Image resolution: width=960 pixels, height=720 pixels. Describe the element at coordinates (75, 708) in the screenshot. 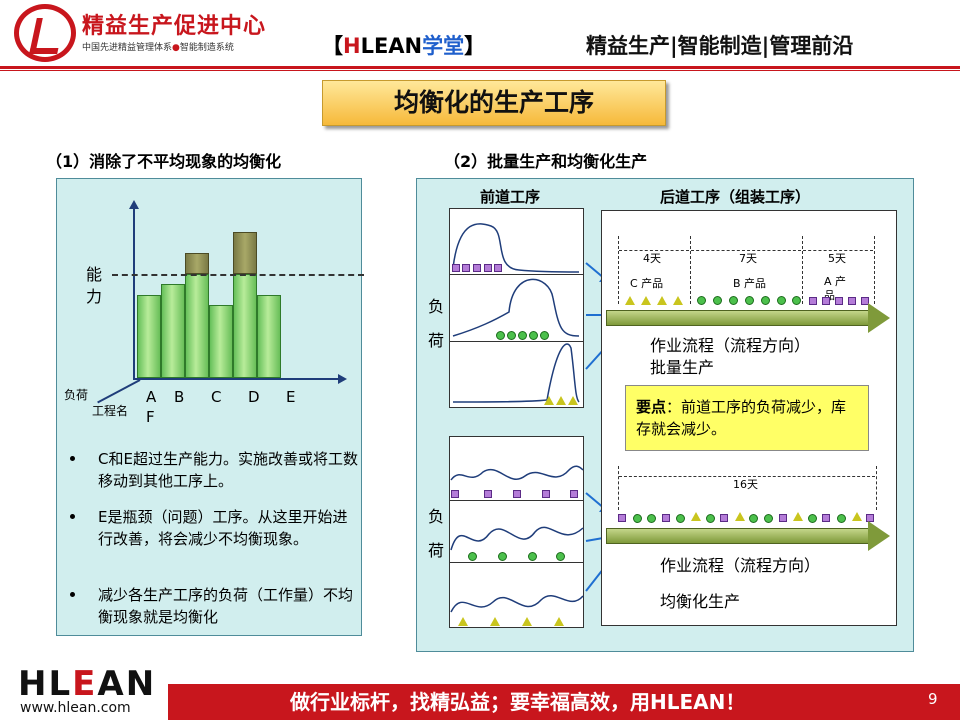

I see `footer-url: www.hlean.com` at that location.